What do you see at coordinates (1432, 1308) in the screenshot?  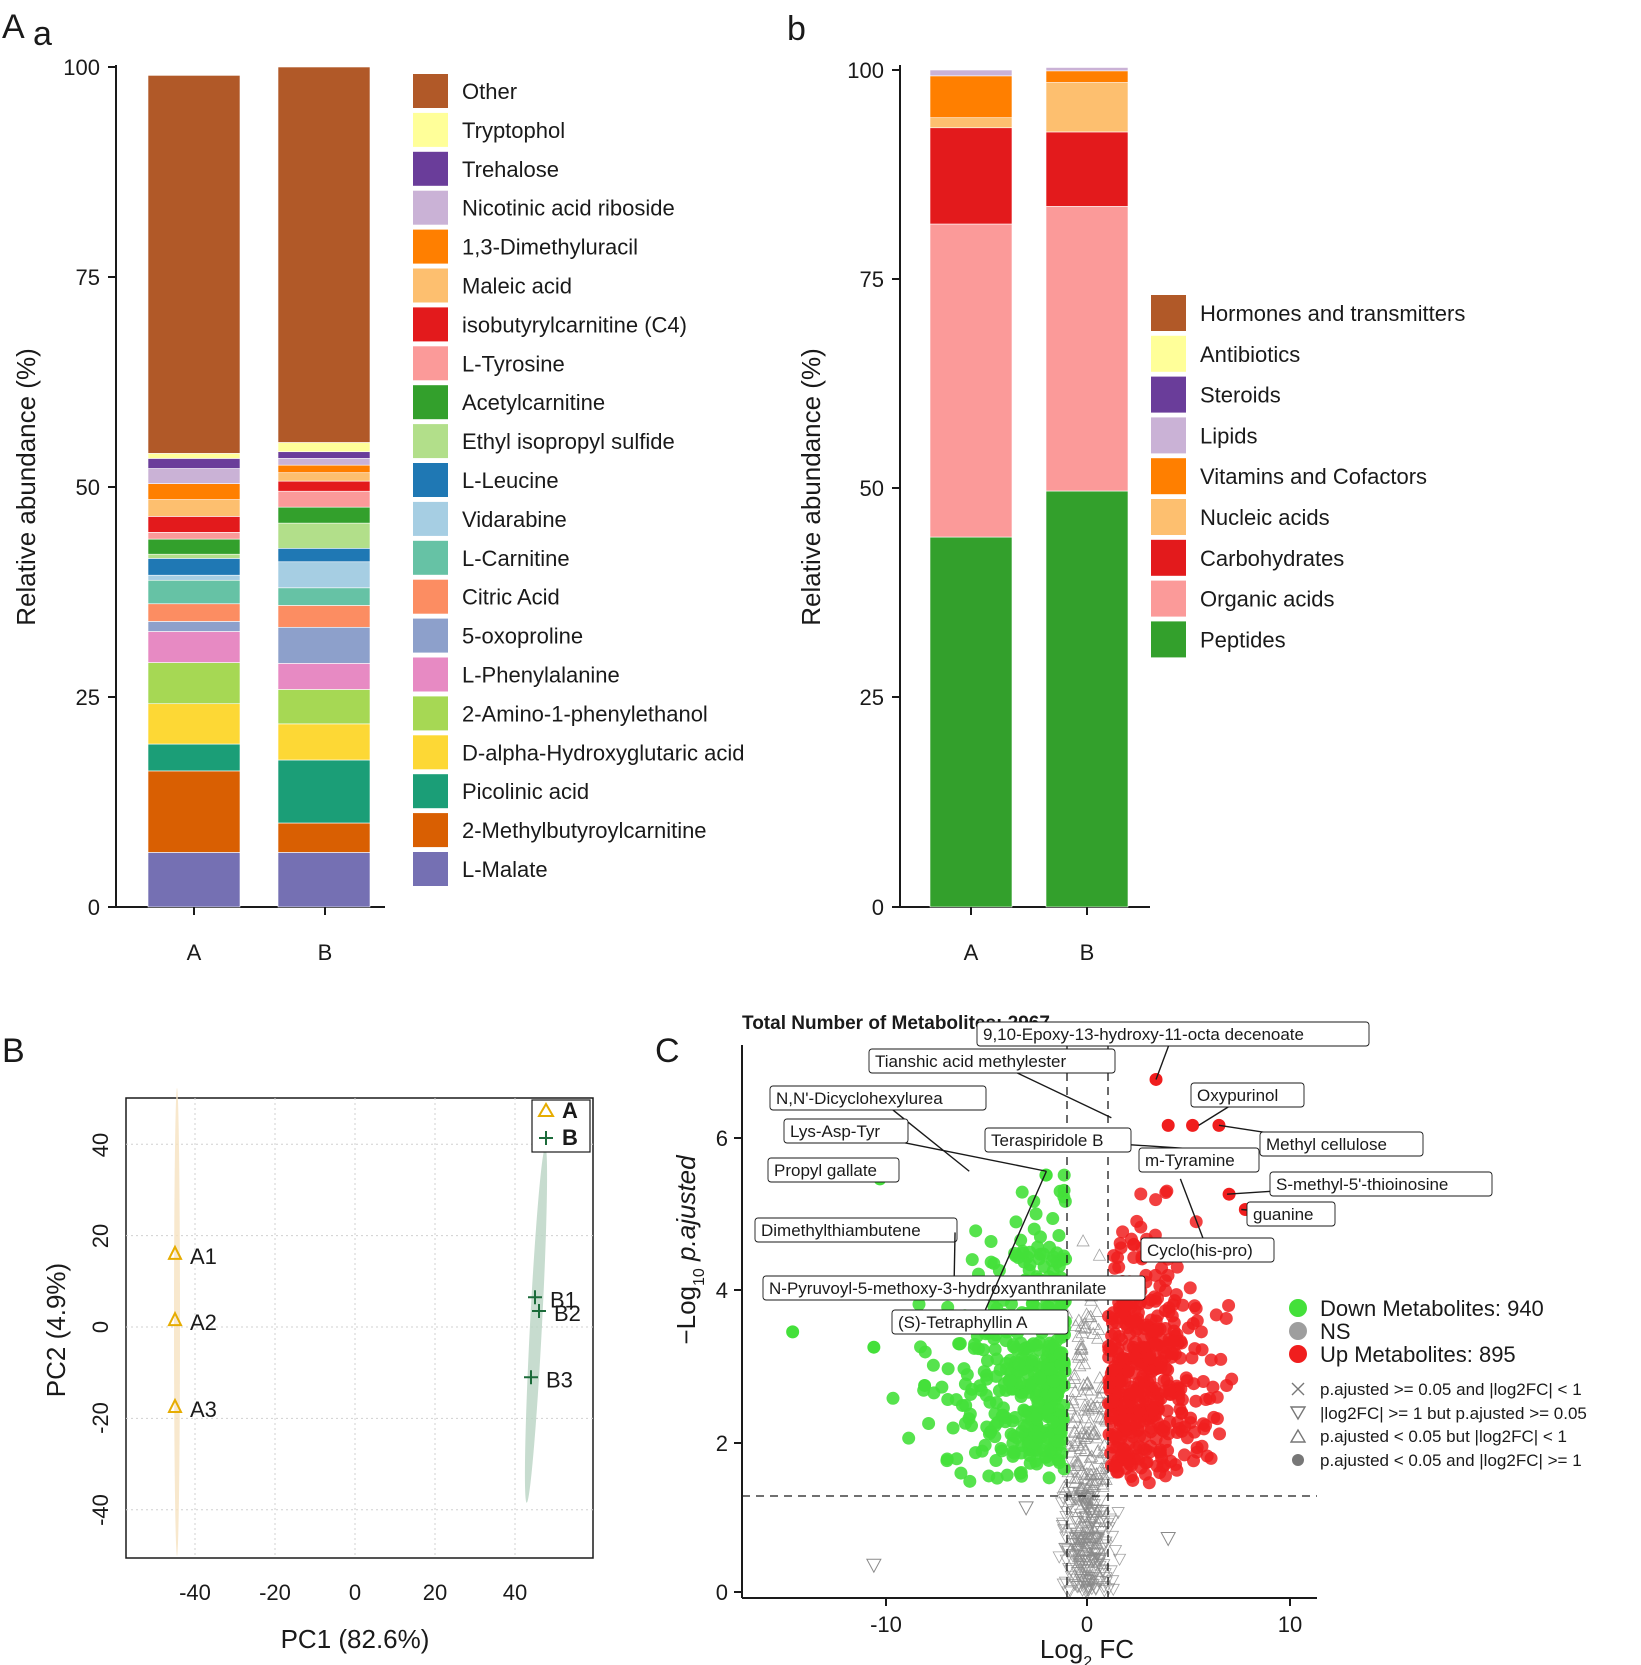 I see `c-legend-down-label: Down Metabolites: 940` at bounding box center [1432, 1308].